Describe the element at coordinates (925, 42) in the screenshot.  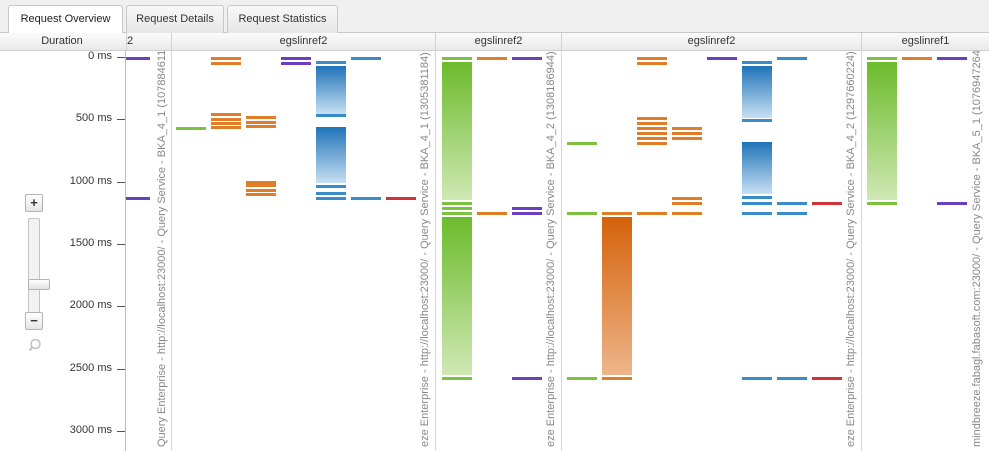
I see `group-header-egslinref1: egslinref1` at that location.